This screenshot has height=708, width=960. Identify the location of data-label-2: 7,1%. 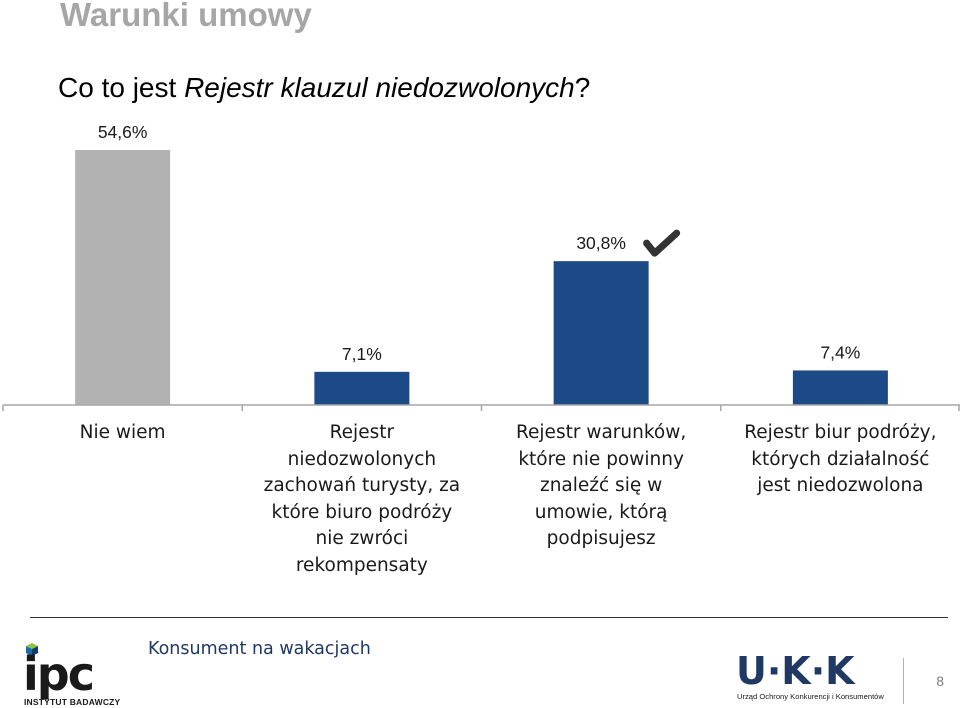
(362, 354).